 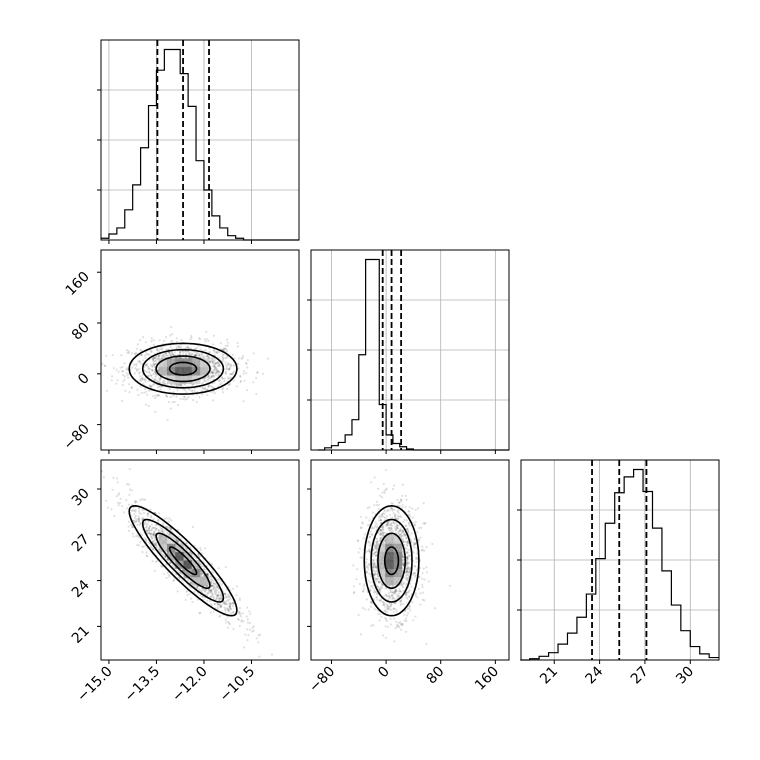 What do you see at coordinates (322, 680) in the screenshot?
I see `x-tick-label: −80` at bounding box center [322, 680].